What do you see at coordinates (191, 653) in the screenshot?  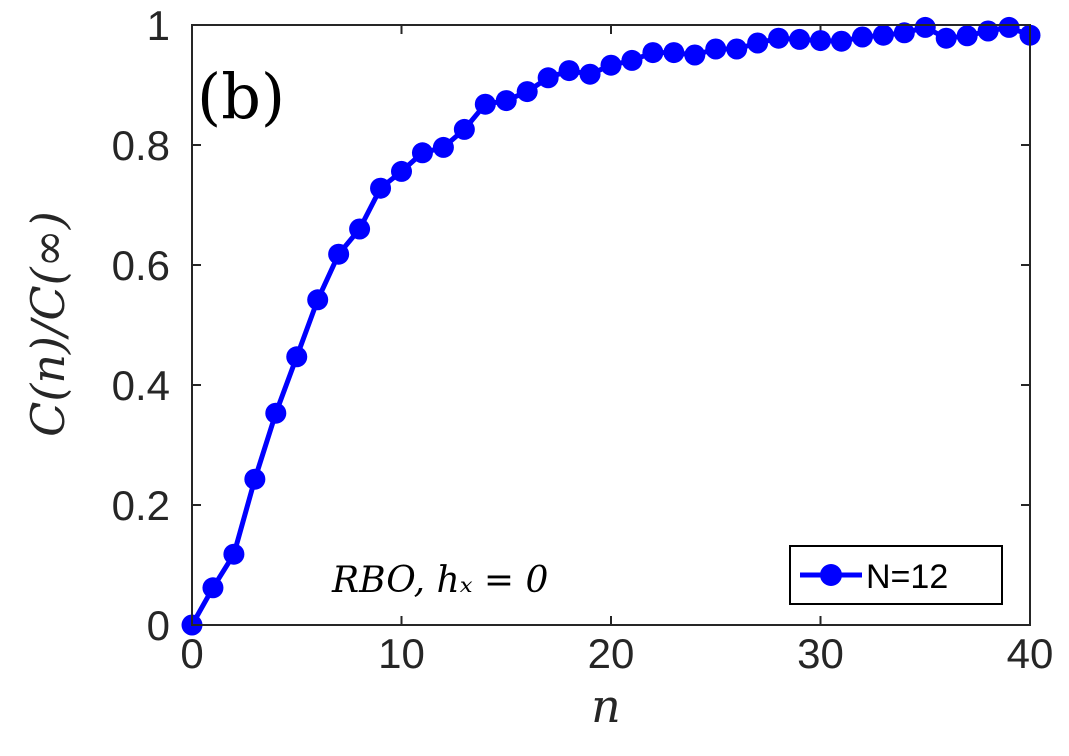 I see `x-tick-label: 0` at bounding box center [191, 653].